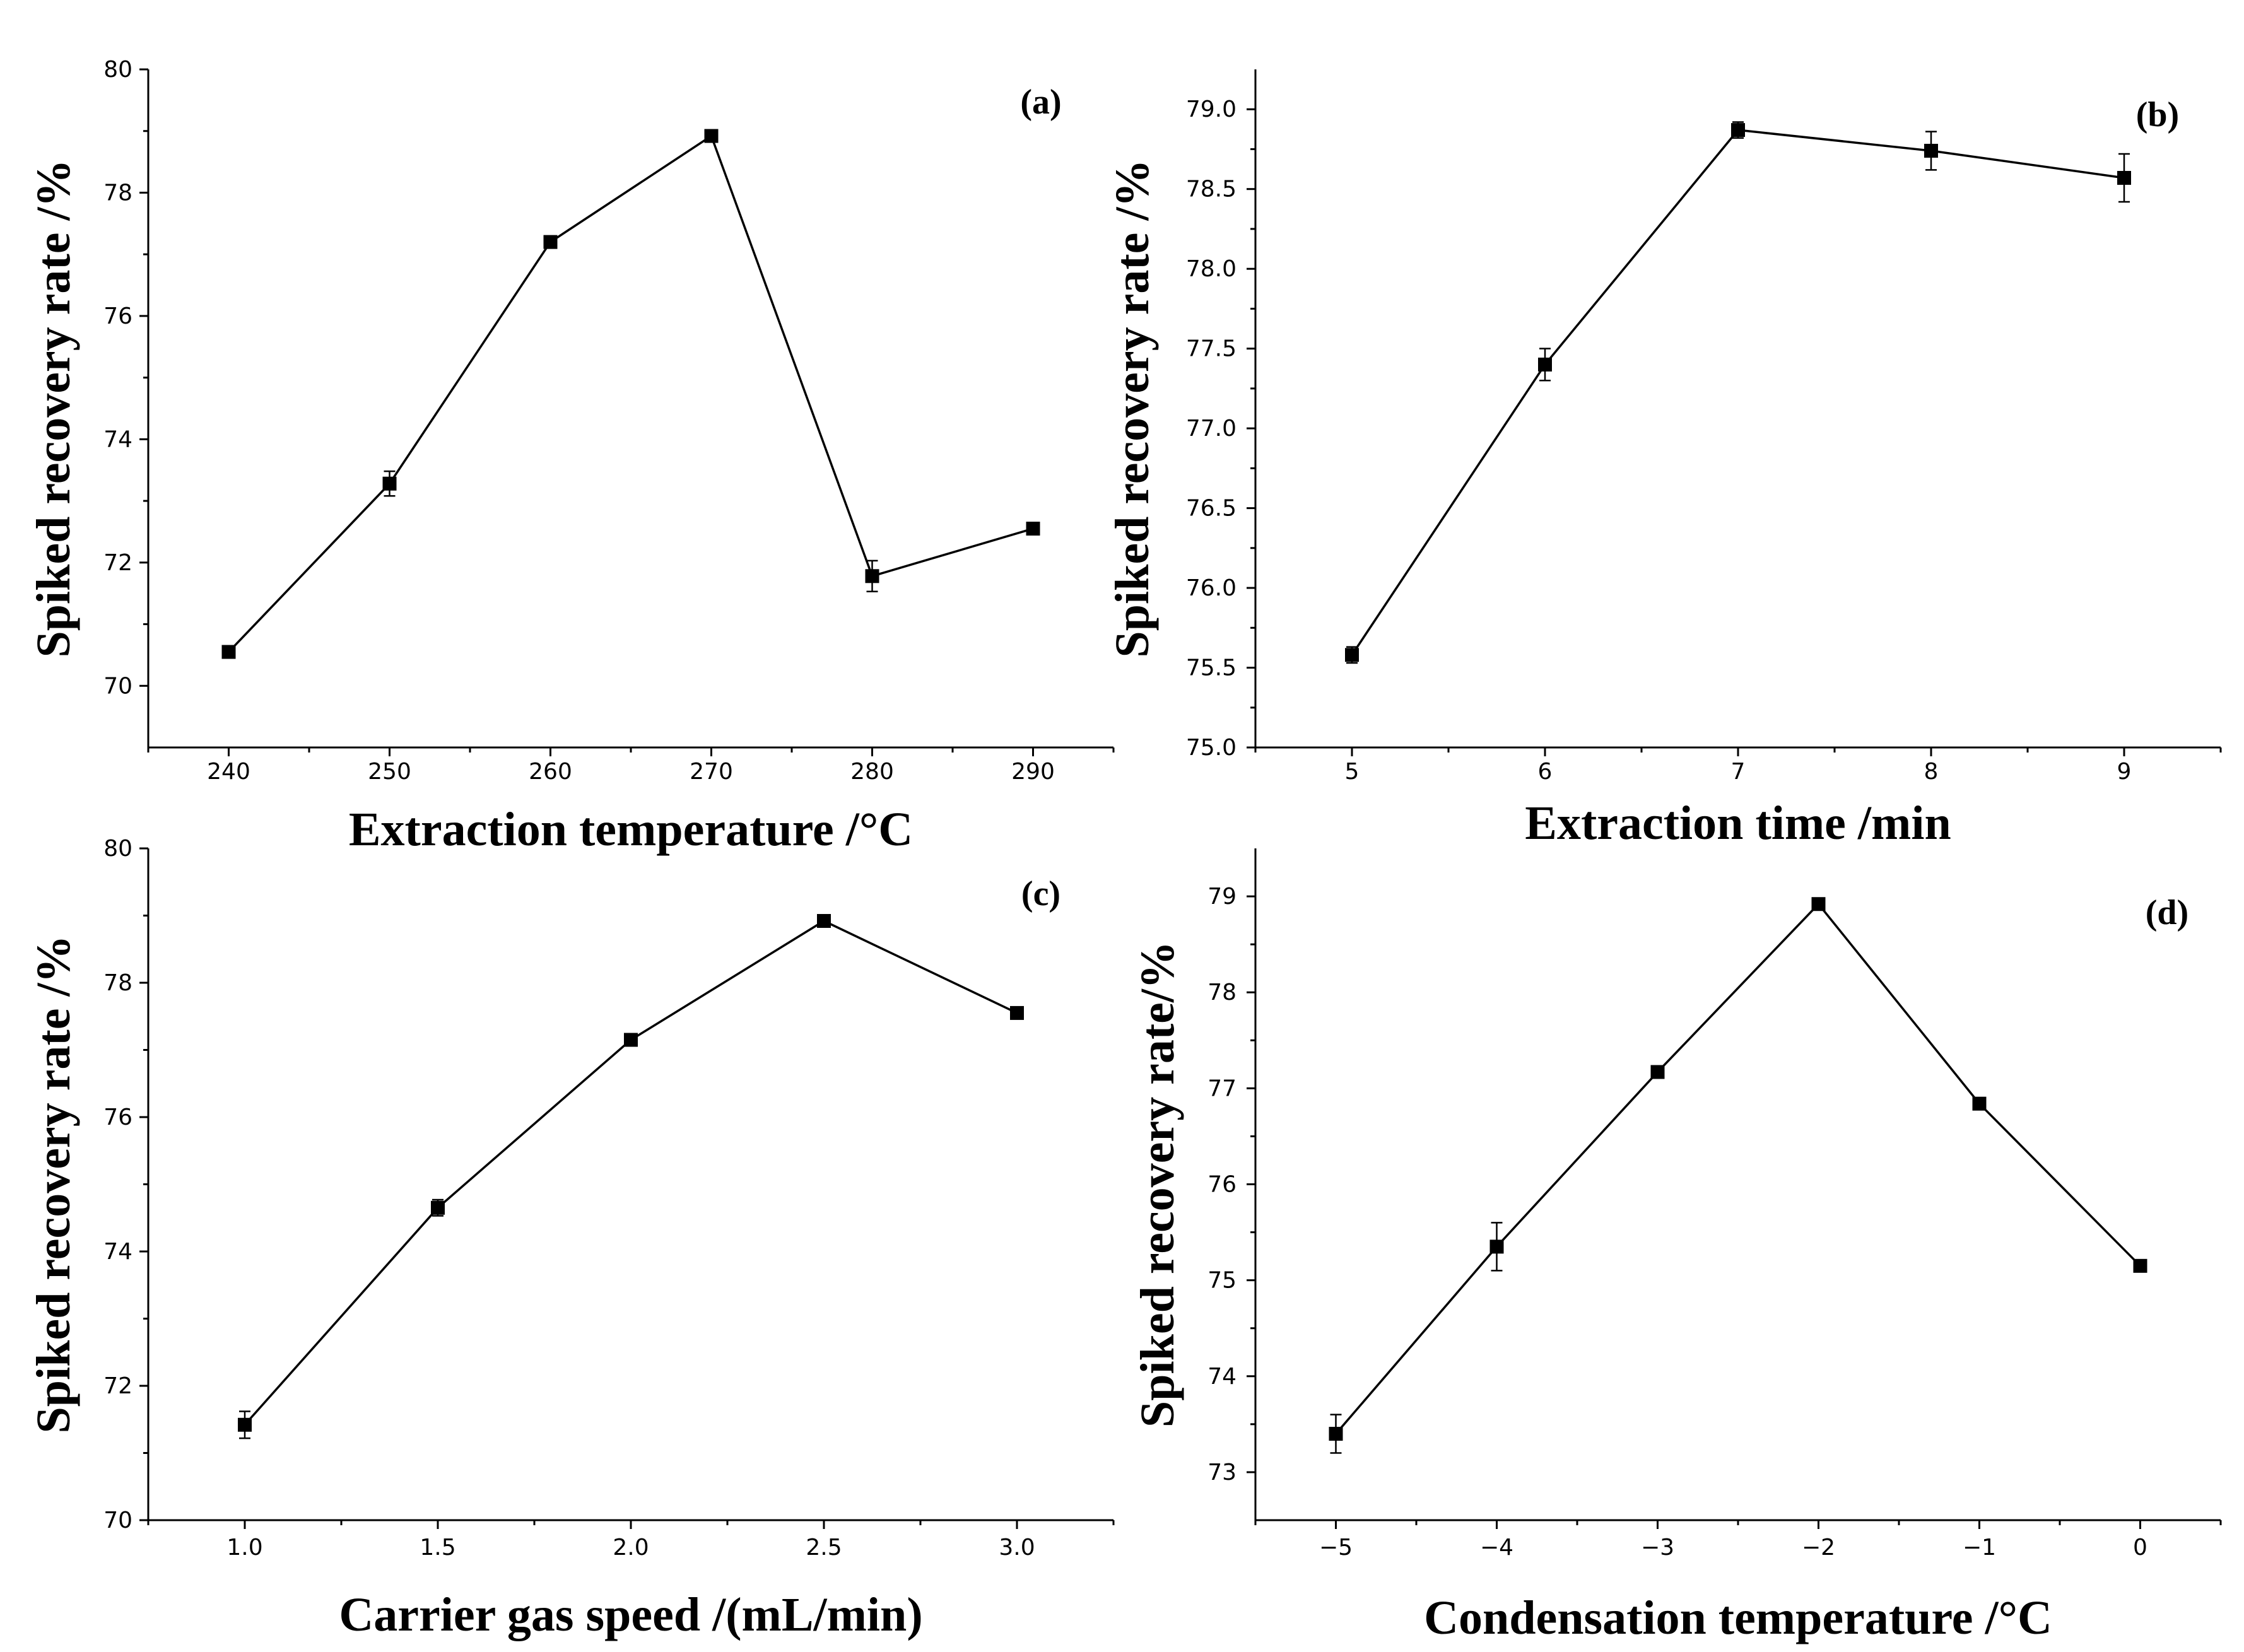  Describe the element at coordinates (1157, 1184) in the screenshot. I see `chart-4-y-axis-title: Spiked recovery rate/%` at that location.